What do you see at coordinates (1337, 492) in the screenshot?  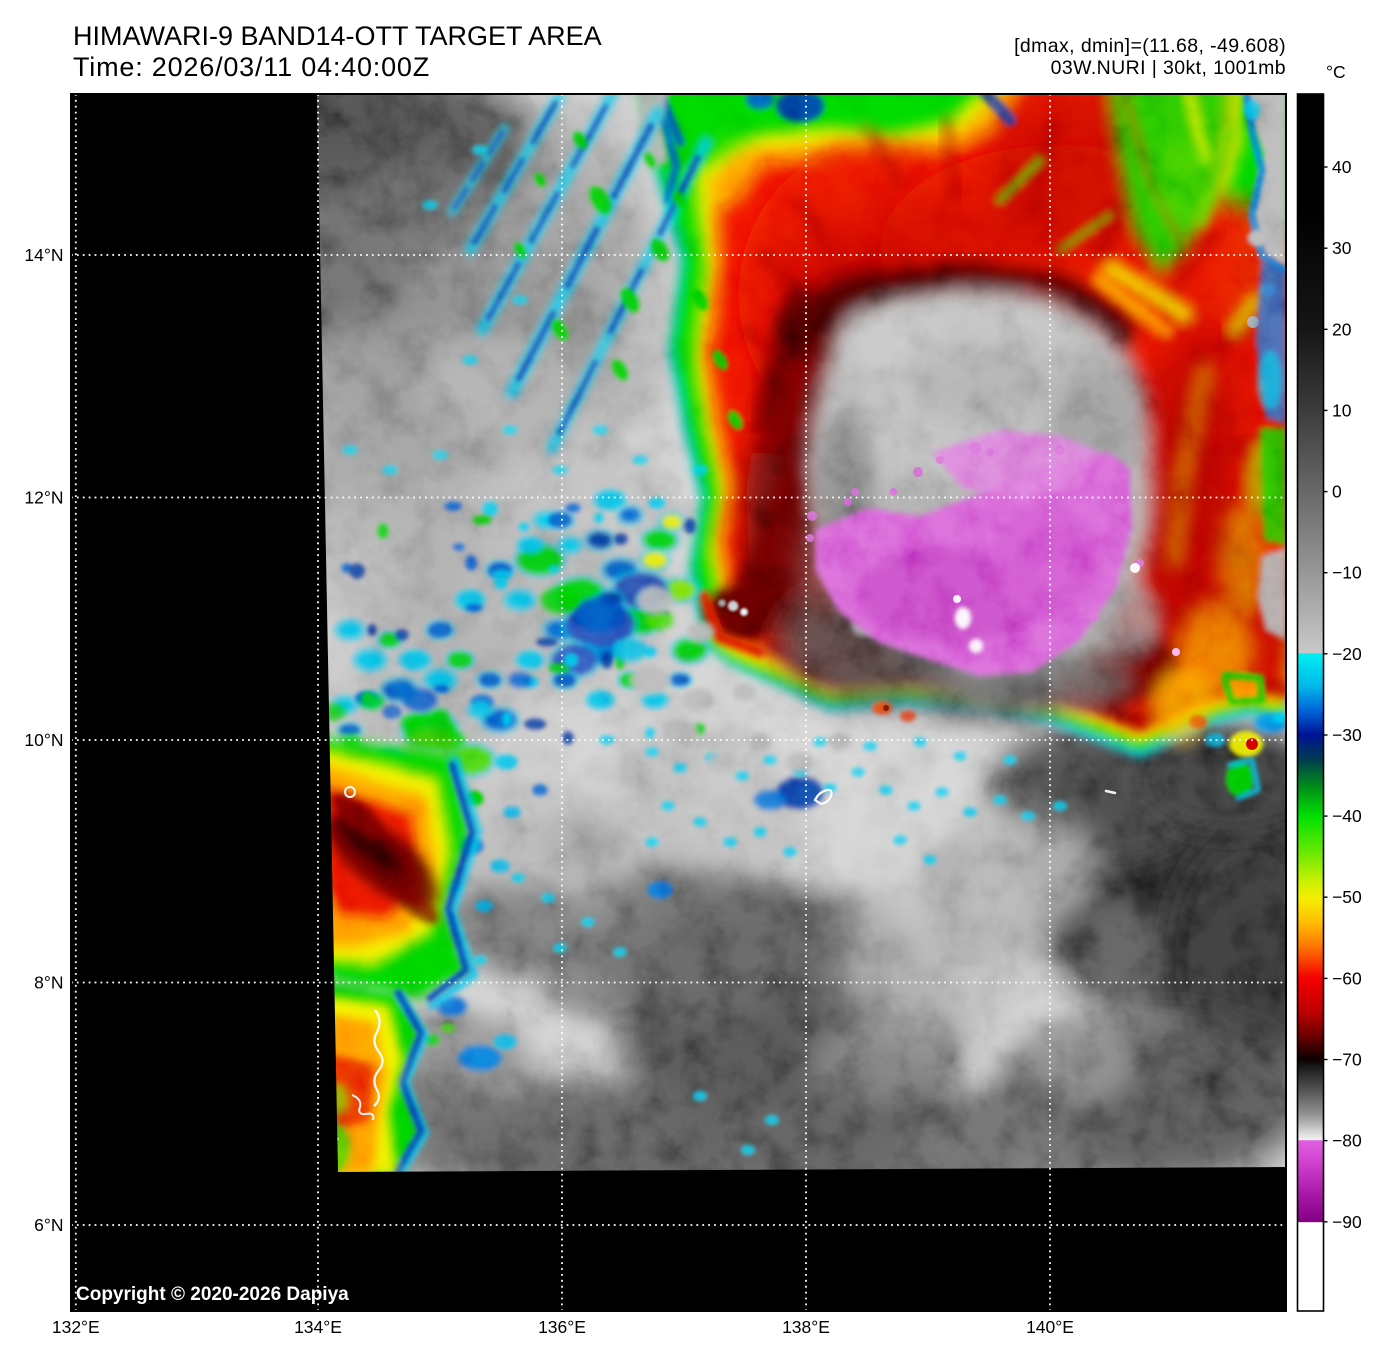 I see `svg-text: 0` at bounding box center [1337, 492].